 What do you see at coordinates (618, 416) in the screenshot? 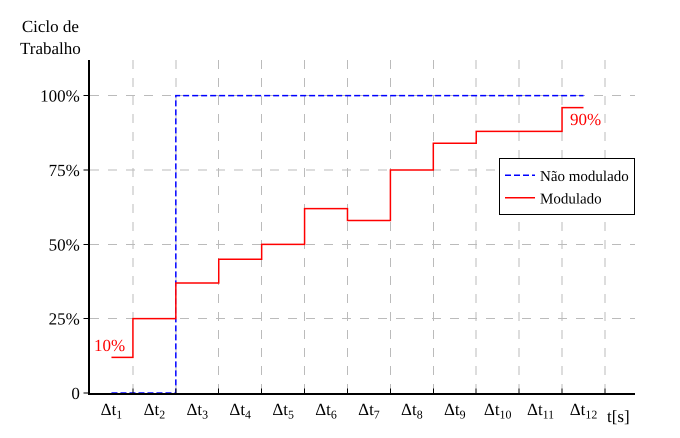
I see `x-axis-title: t[s]` at bounding box center [618, 416].